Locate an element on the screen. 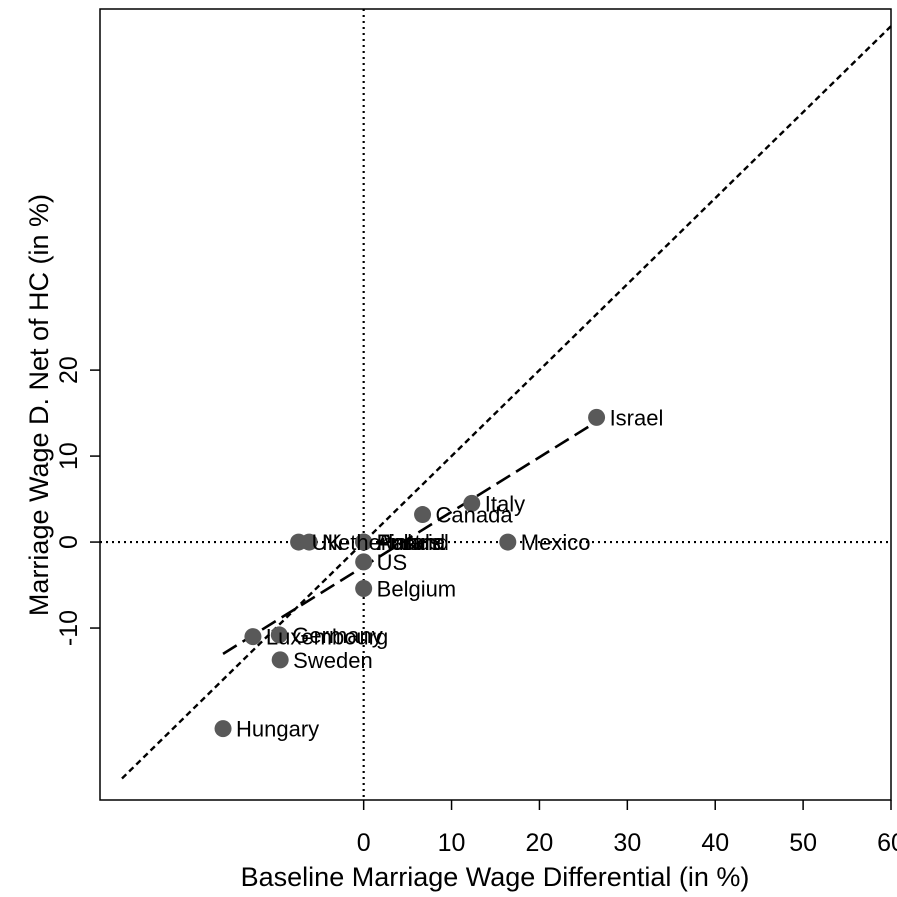 This screenshot has height=897, width=897. point-italy is located at coordinates (472, 503).